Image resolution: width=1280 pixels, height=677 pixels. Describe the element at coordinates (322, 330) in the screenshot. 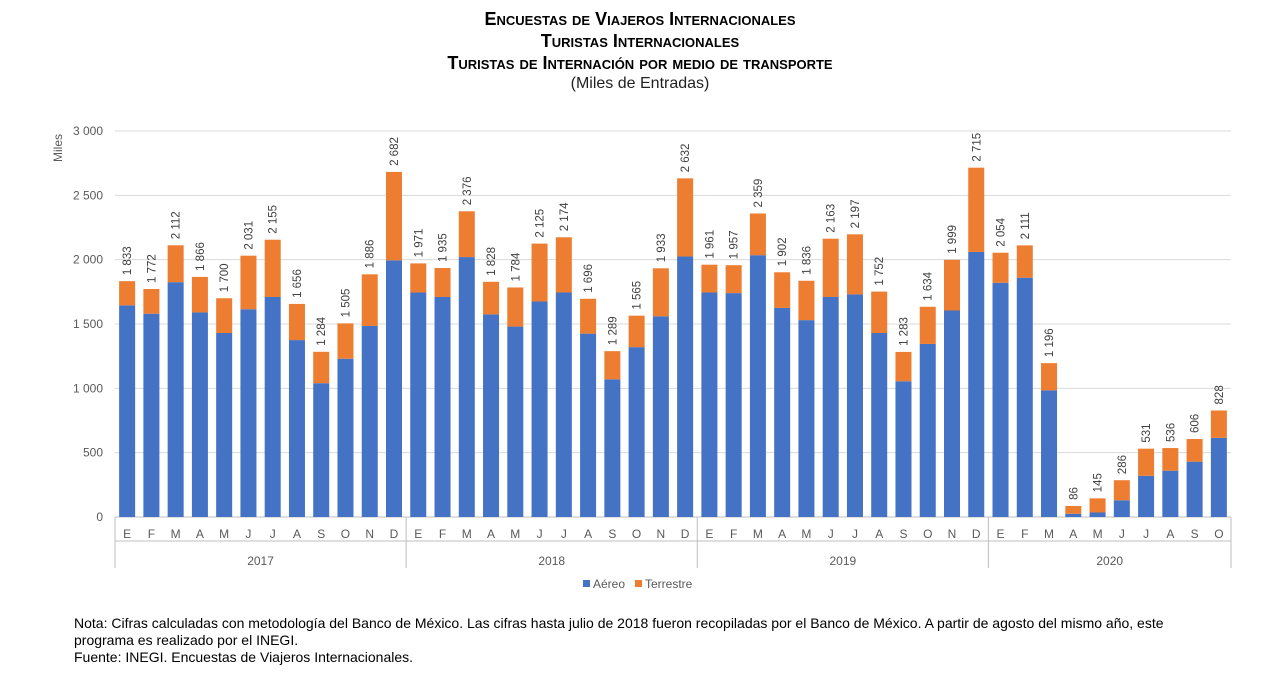

I see `total-data-label: 1 284` at that location.